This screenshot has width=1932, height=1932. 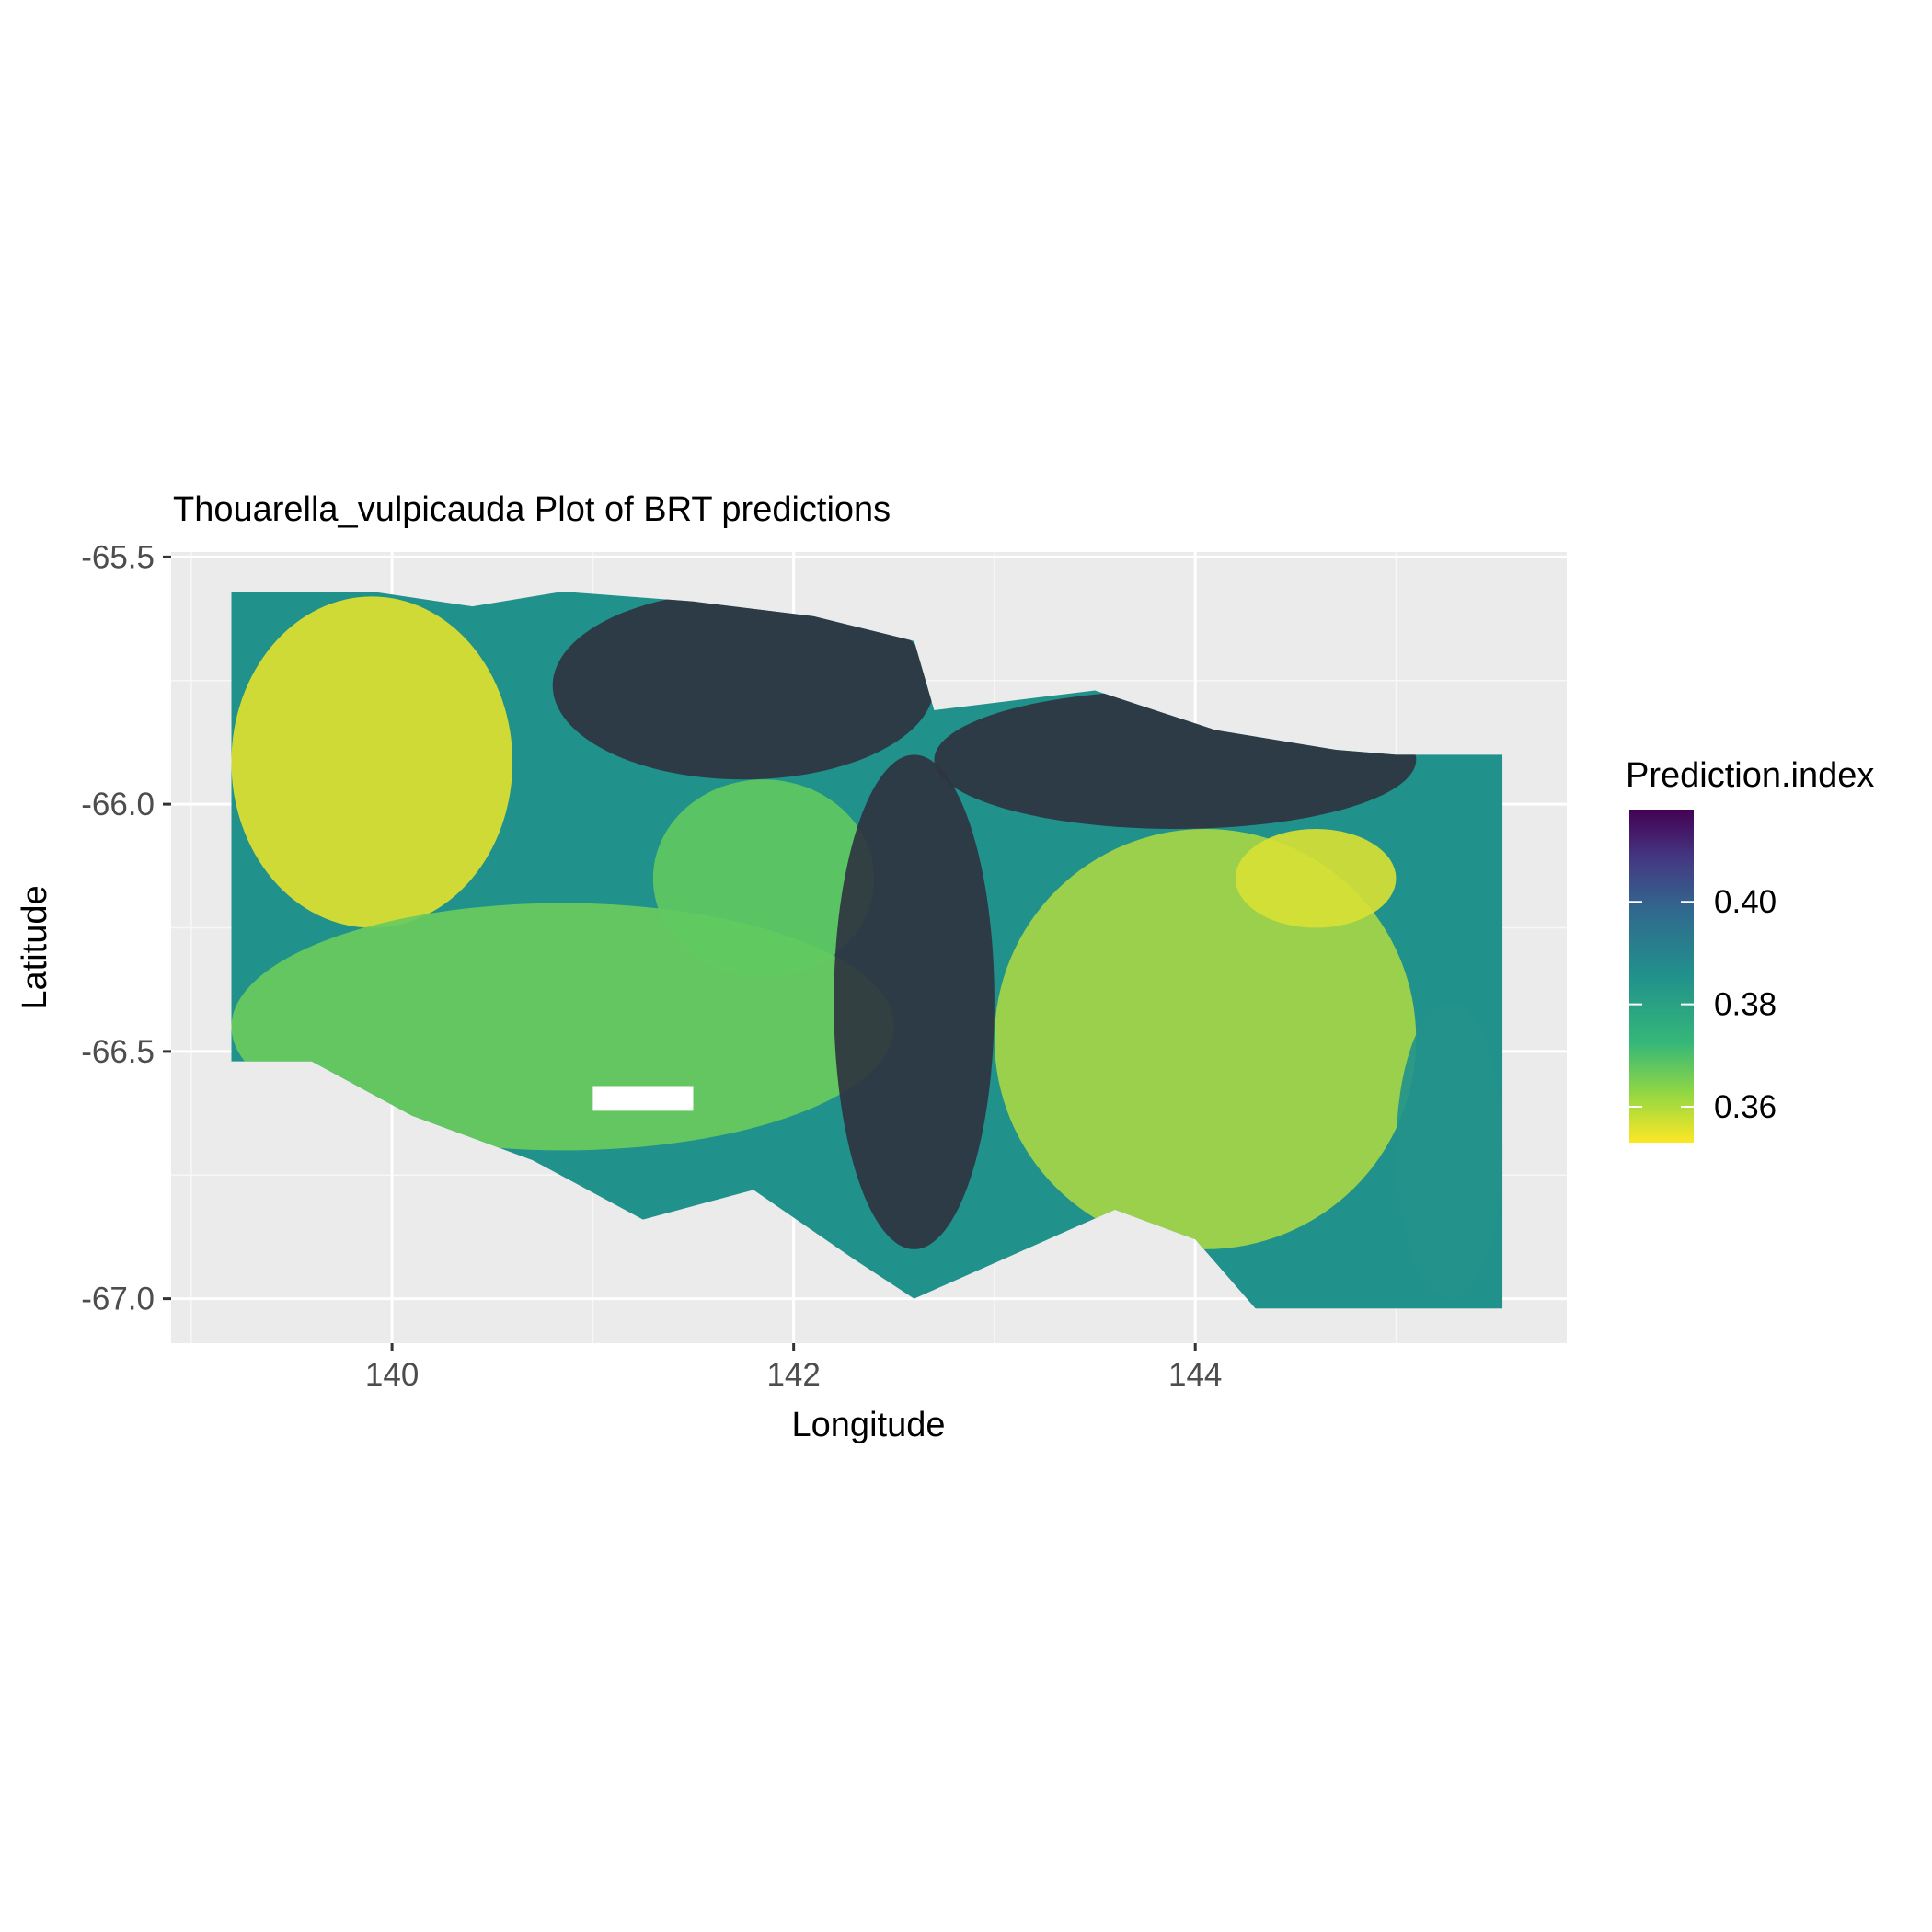 I want to click on y-tick-label: -67.0, so click(x=118, y=1299).